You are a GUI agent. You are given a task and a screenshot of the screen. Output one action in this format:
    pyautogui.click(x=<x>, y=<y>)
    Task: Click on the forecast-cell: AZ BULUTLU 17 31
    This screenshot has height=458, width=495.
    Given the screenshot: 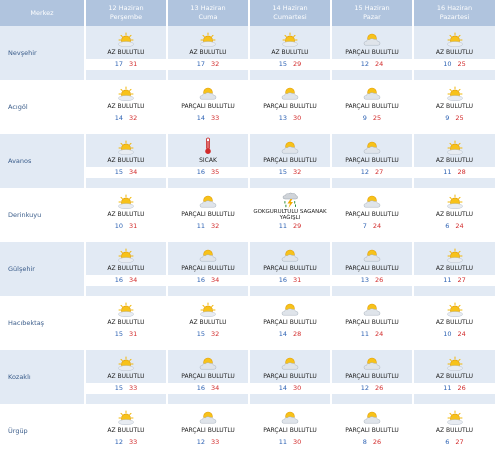 What is the action you would take?
    pyautogui.click(x=126, y=53)
    